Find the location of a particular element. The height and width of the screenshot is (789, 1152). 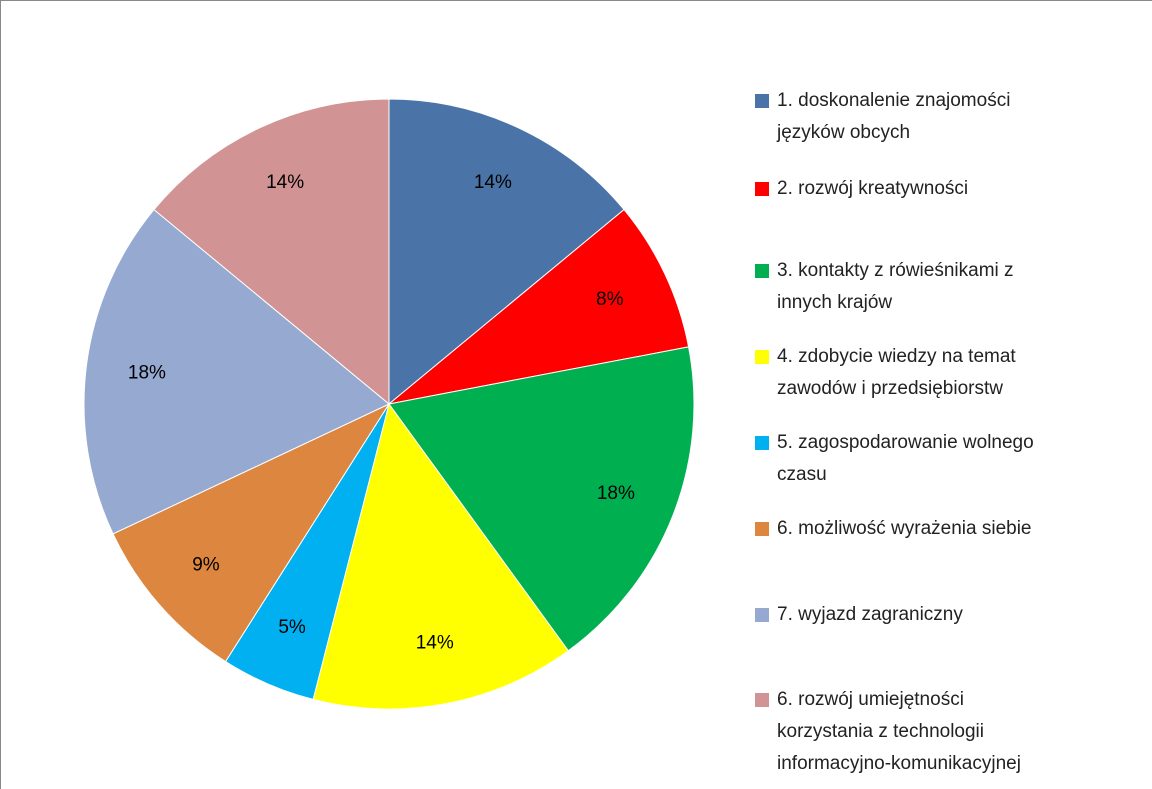

legend-entry: 2. rozwój kreatywności is located at coordinates (861, 189).